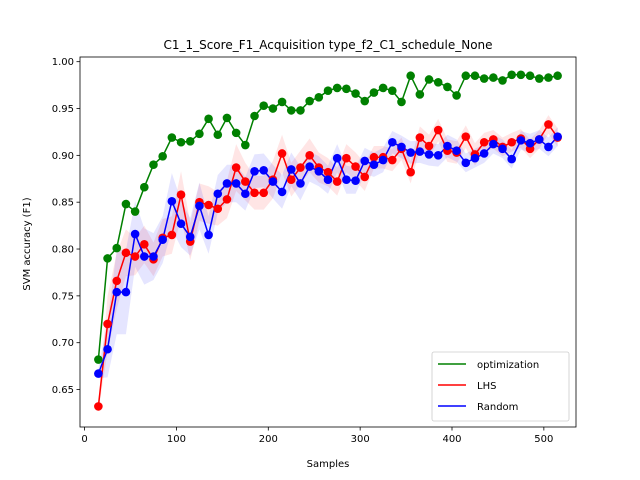  Describe the element at coordinates (508, 365) in the screenshot. I see `legend-label-optimization: optimization` at that location.